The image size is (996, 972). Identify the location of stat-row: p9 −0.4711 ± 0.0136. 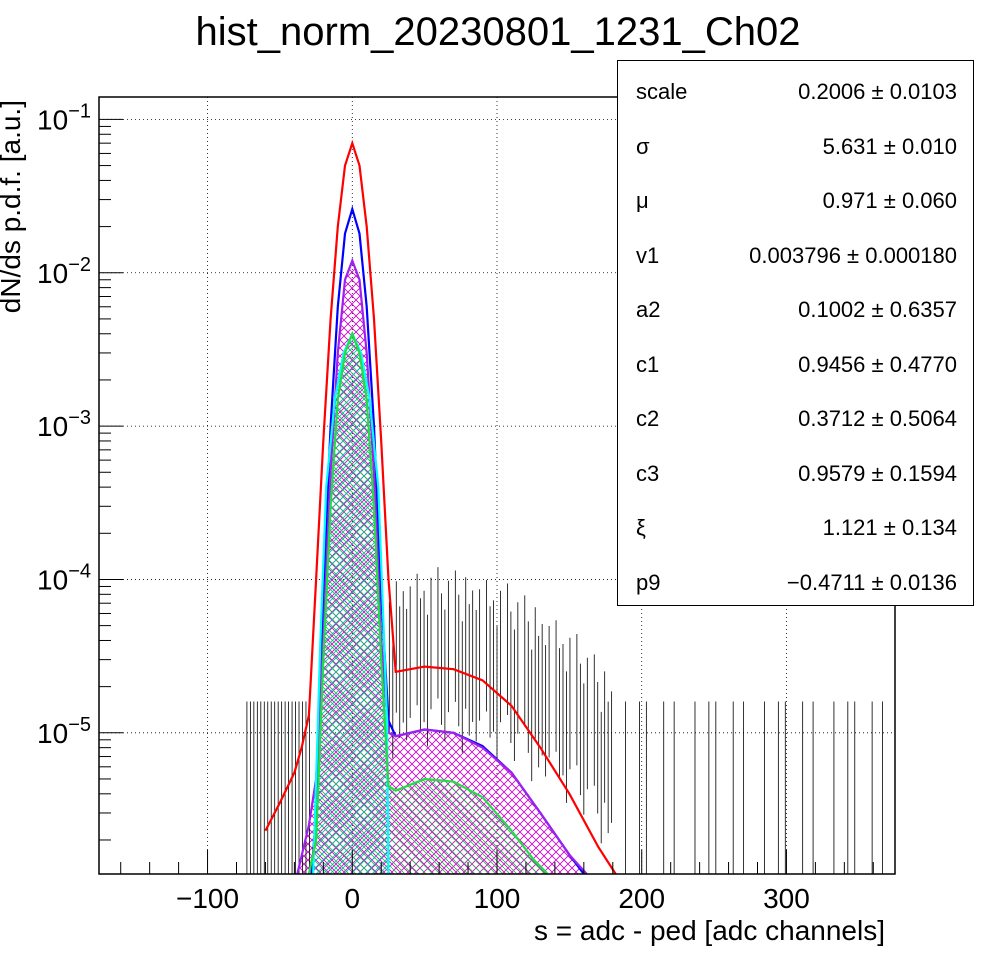
(795, 585).